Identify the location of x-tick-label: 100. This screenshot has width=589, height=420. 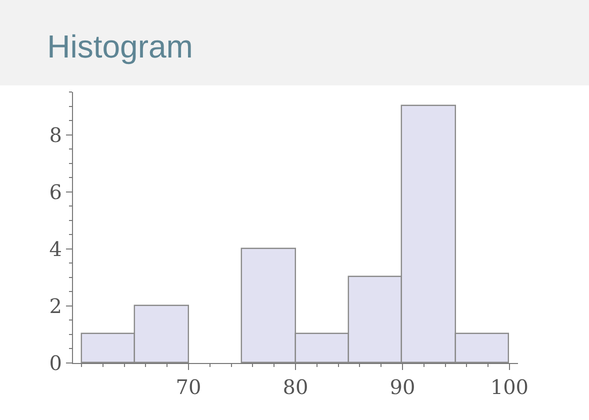
(509, 387).